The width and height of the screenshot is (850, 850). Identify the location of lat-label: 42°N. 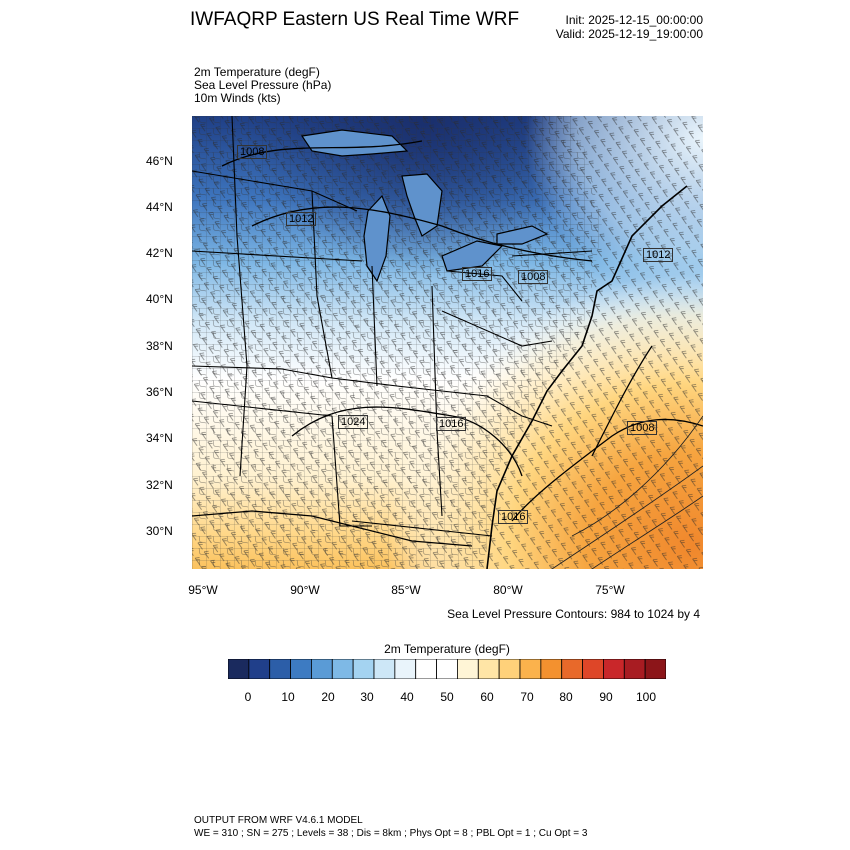
(159, 253).